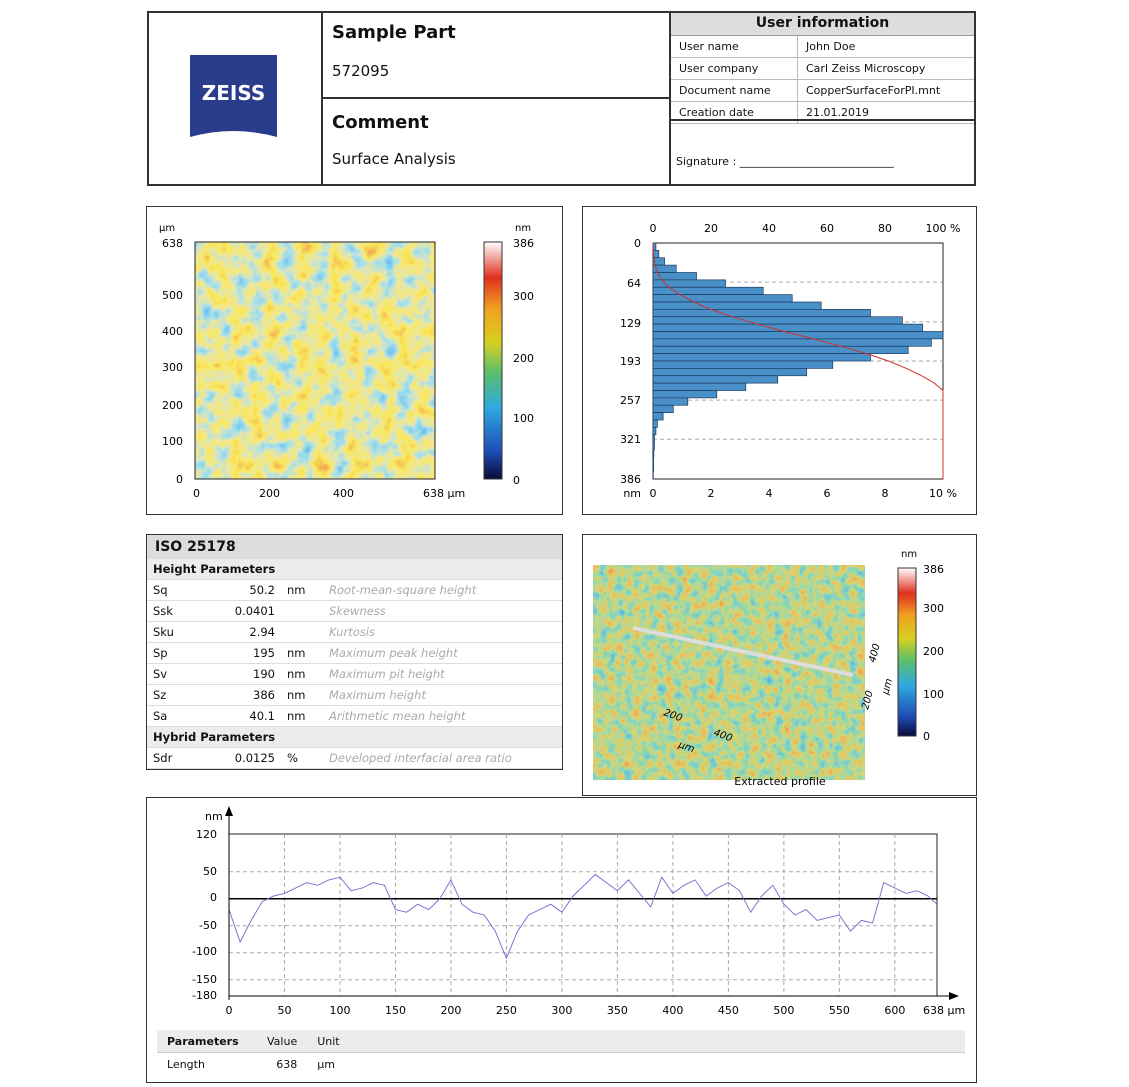  Describe the element at coordinates (214, 816) in the screenshot. I see `profile-y-unit: nm` at that location.